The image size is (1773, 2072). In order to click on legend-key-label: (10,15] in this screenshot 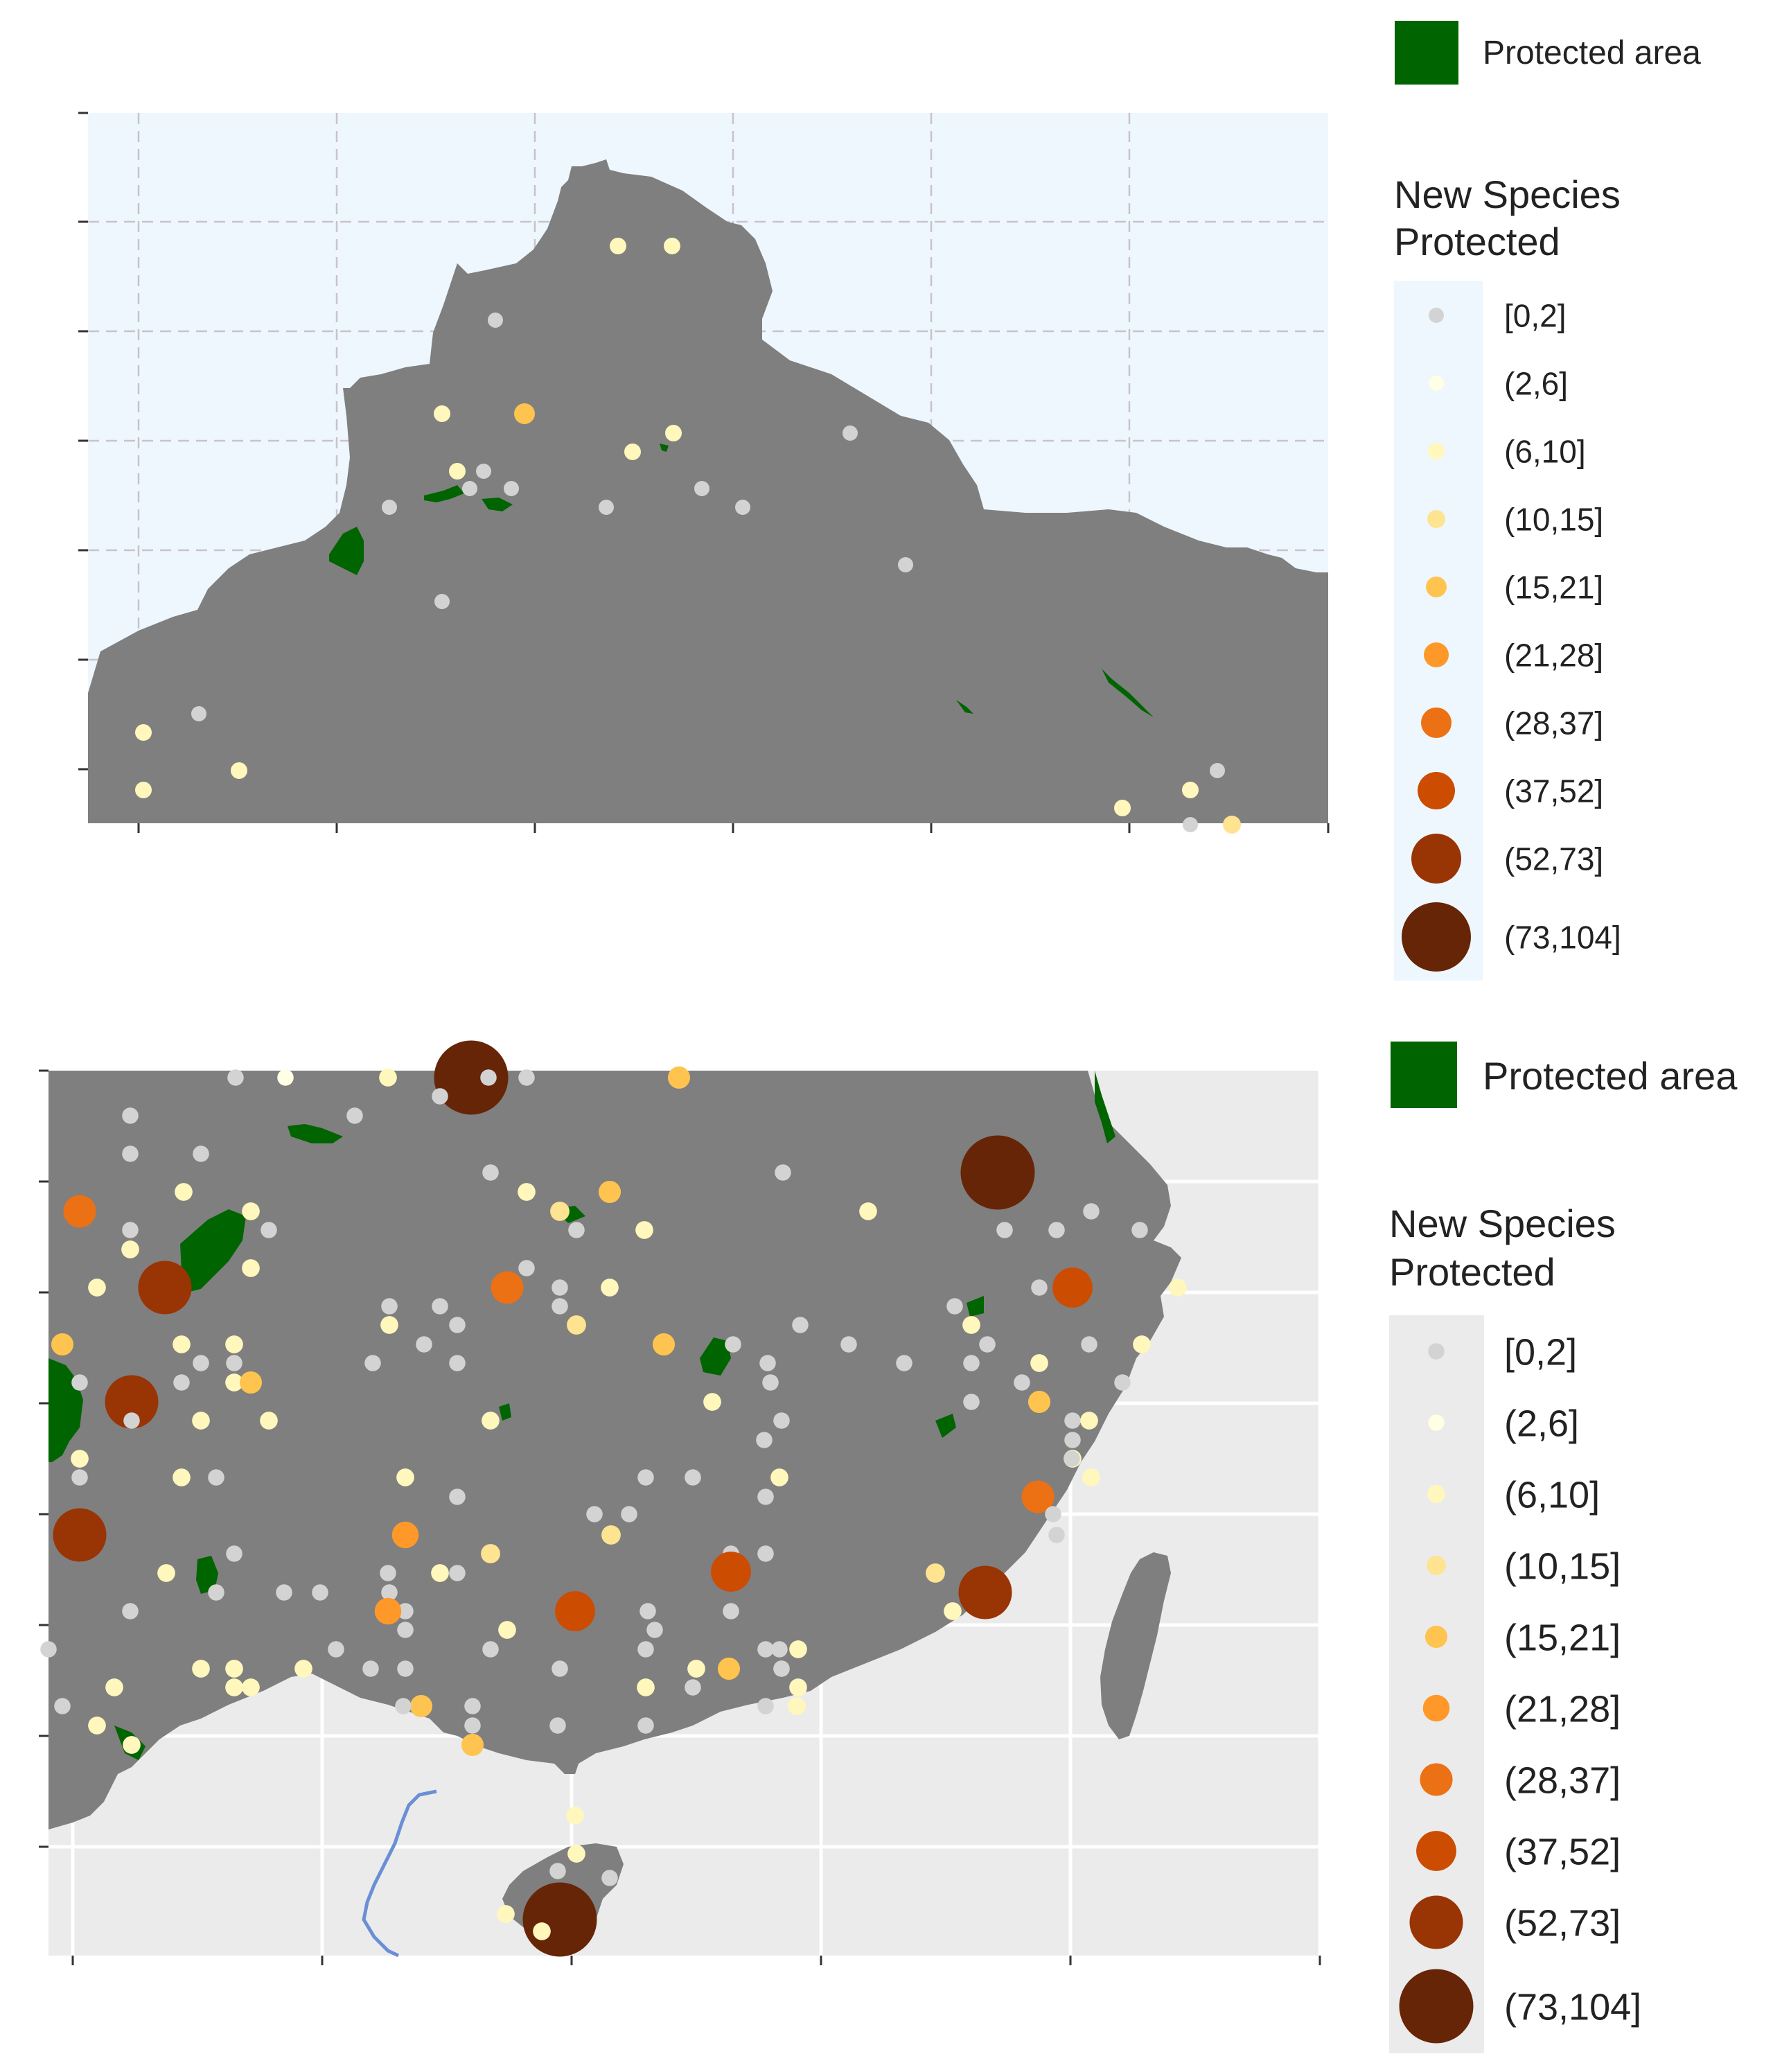, I will do `click(1553, 520)`.